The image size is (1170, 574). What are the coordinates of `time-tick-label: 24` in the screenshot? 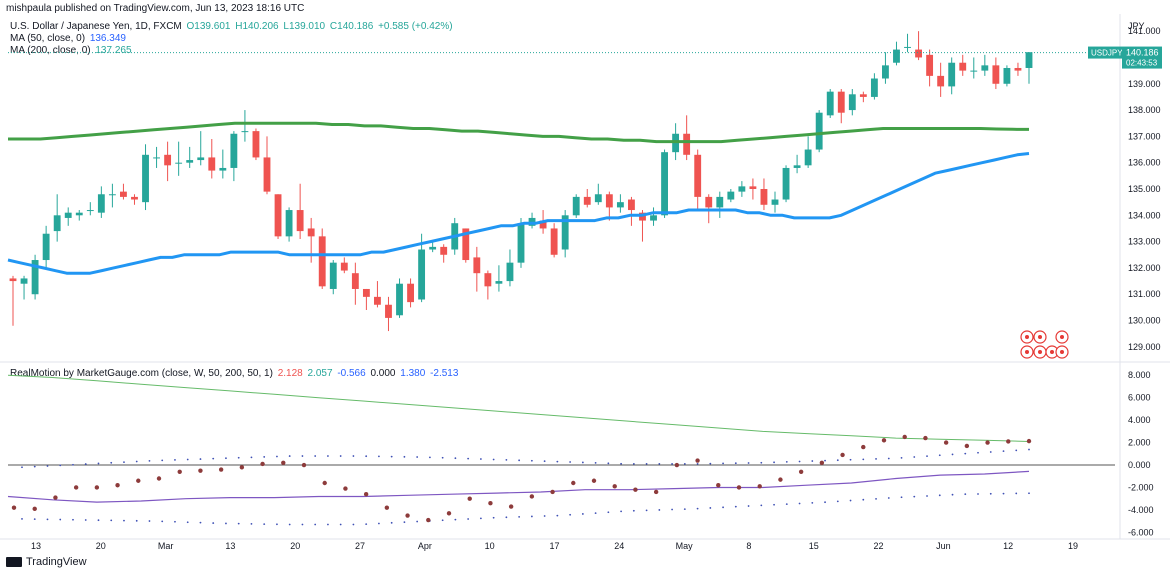 It's located at (619, 546).